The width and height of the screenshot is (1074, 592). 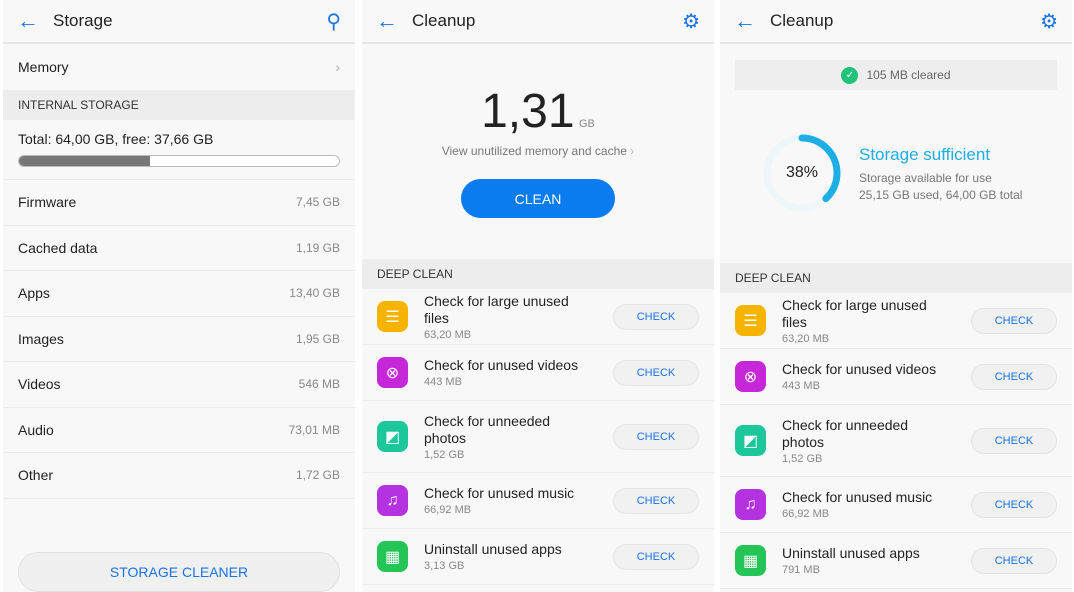 What do you see at coordinates (179, 430) in the screenshot?
I see `storage-row: Audio 73,01 MB` at bounding box center [179, 430].